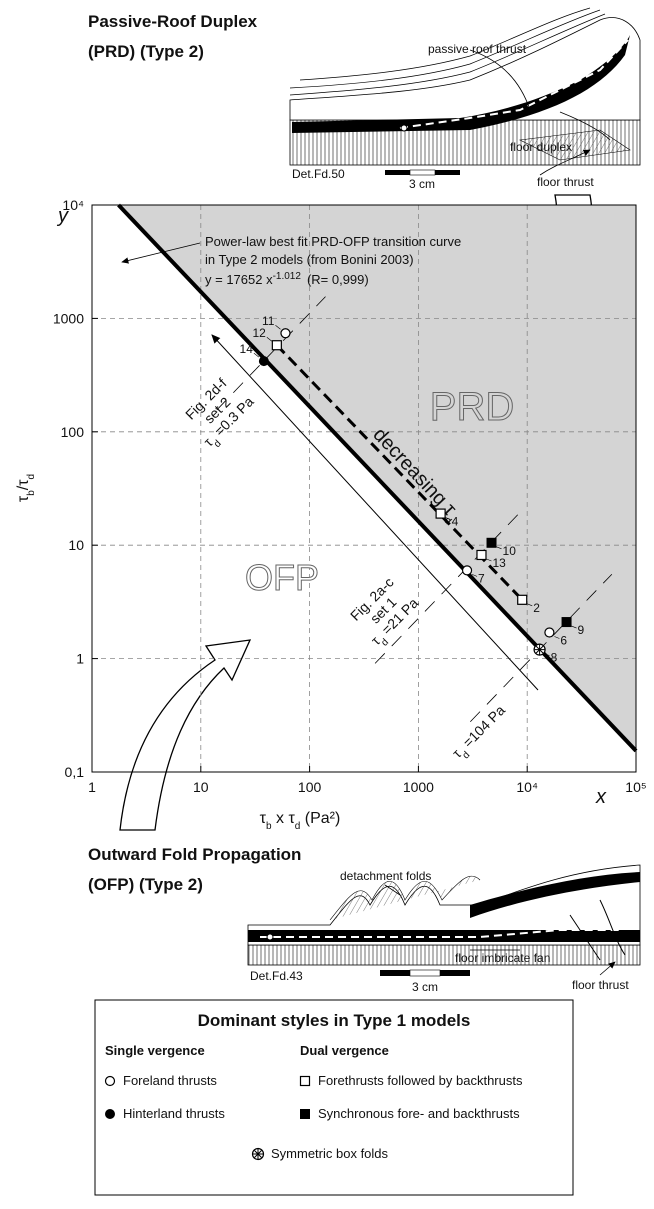  I want to click on x-tick-label: 100, so click(310, 787).